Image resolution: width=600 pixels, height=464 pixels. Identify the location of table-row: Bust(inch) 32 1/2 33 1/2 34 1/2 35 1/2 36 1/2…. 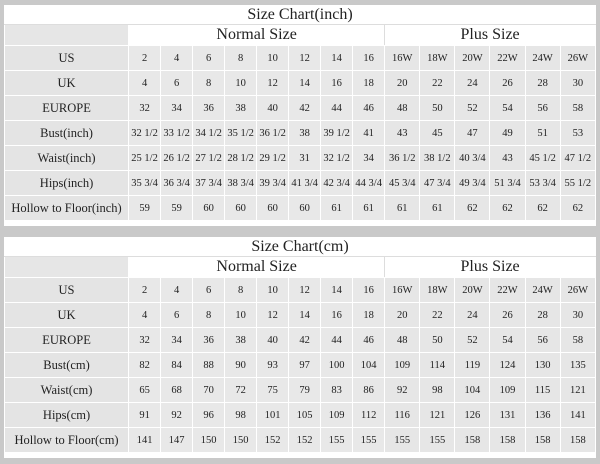
(300, 133).